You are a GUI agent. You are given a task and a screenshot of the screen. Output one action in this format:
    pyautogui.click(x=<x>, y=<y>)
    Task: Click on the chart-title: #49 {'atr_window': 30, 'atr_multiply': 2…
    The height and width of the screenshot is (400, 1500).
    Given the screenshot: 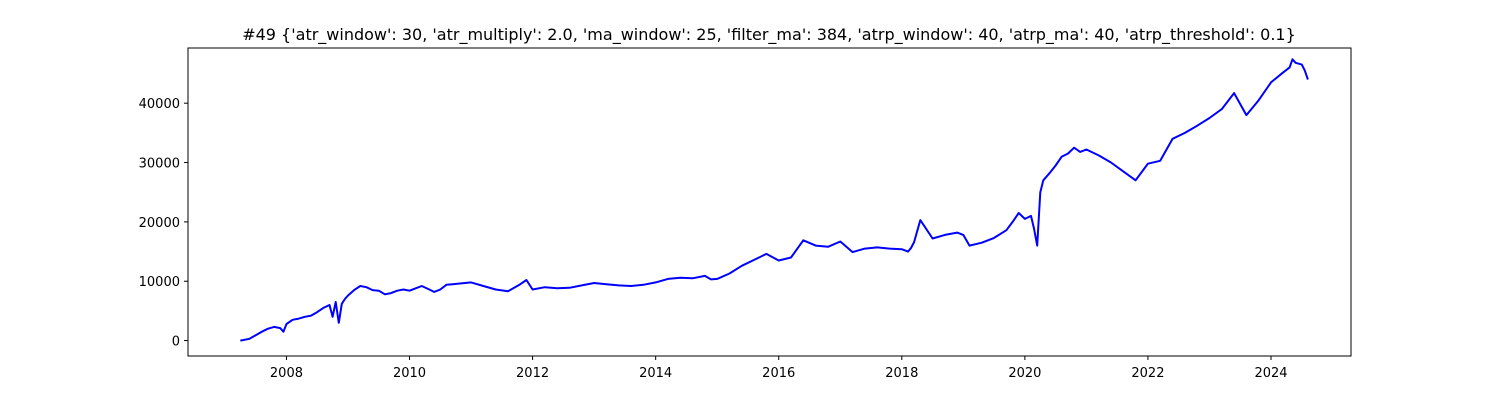 What is the action you would take?
    pyautogui.click(x=769, y=35)
    